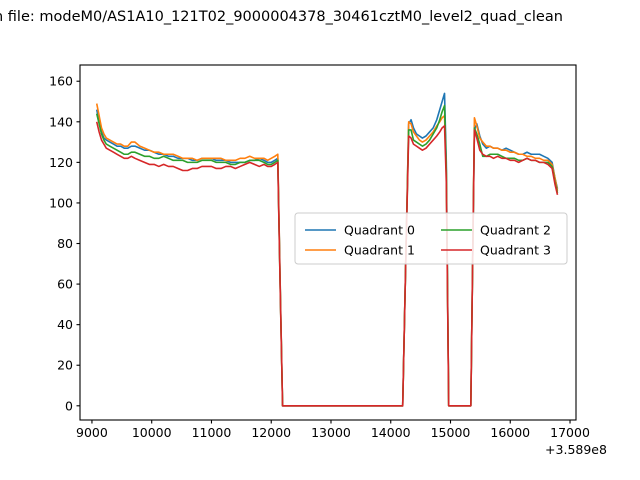  I want to click on y-tick-label: 60, so click(65, 284).